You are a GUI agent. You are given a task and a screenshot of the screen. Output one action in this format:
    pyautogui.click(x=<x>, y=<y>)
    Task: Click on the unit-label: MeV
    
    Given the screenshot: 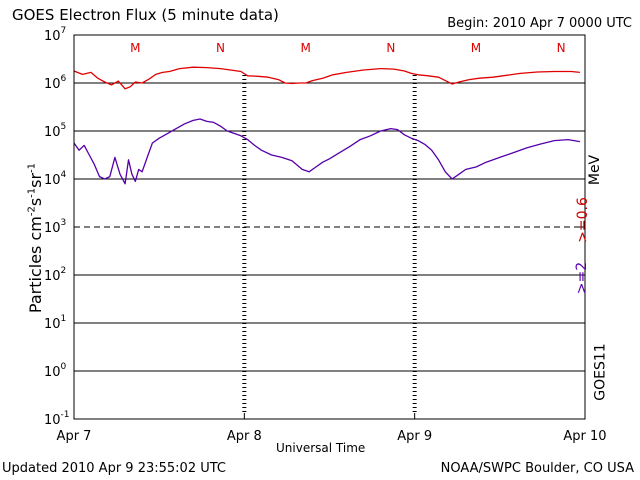 What is the action you would take?
    pyautogui.click(x=595, y=170)
    